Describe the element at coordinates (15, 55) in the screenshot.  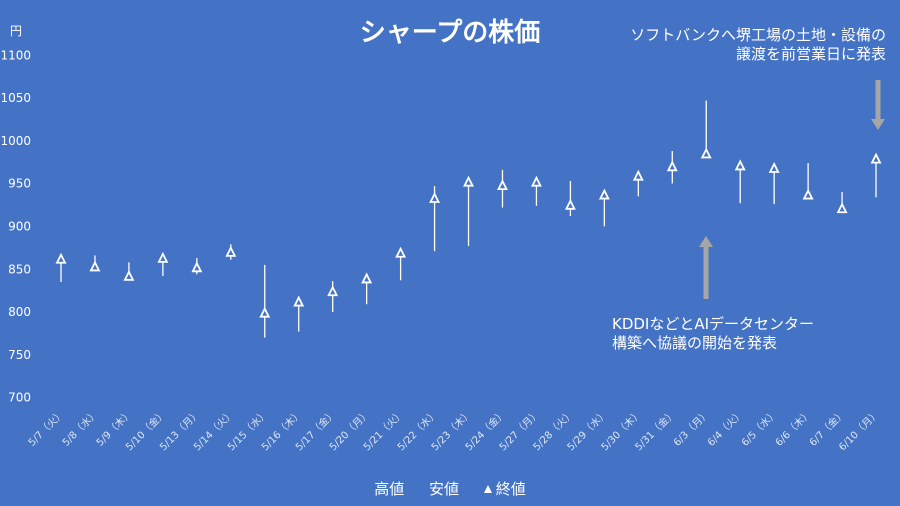
I see `y-tick-label: 1100` at that location.